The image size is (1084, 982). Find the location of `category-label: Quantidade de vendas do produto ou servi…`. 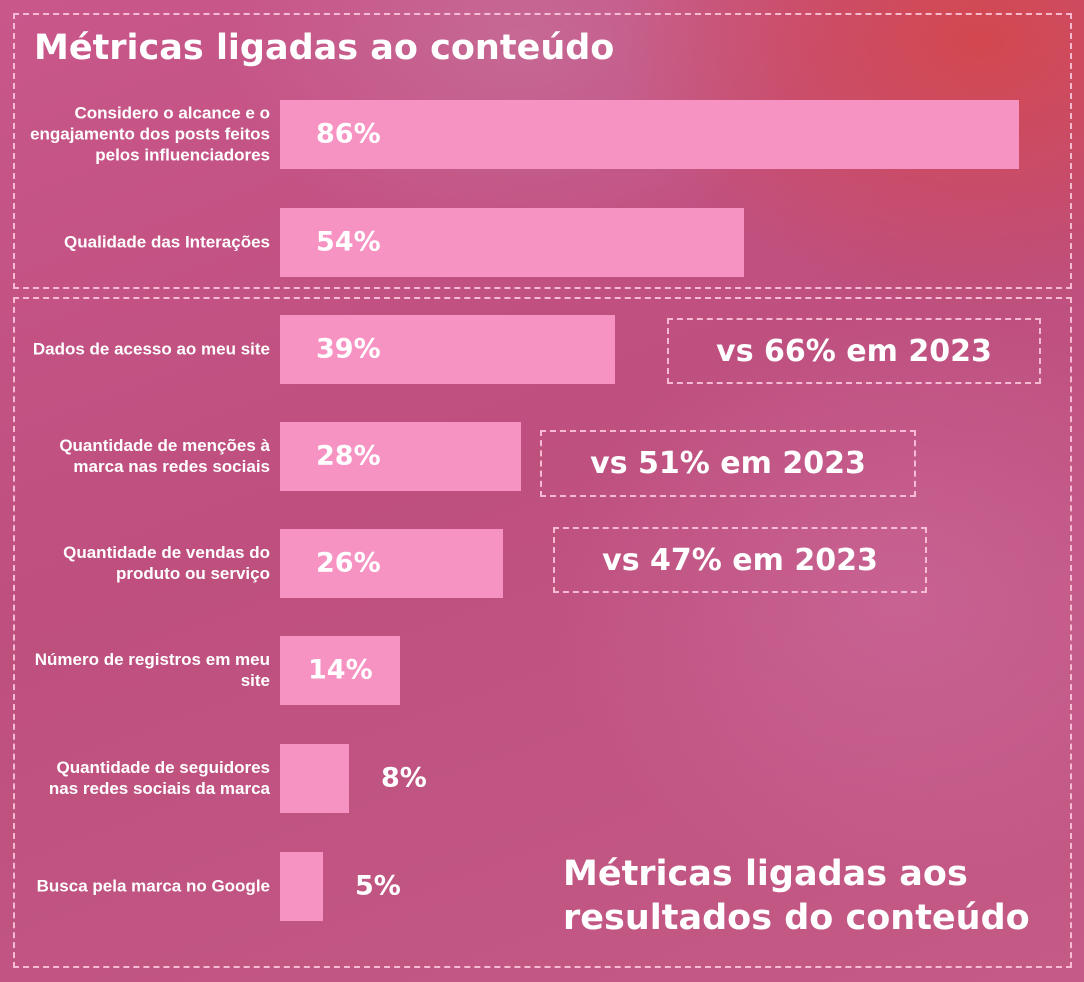

category-label: Quantidade de vendas do produto ou servi… is located at coordinates (166, 563).